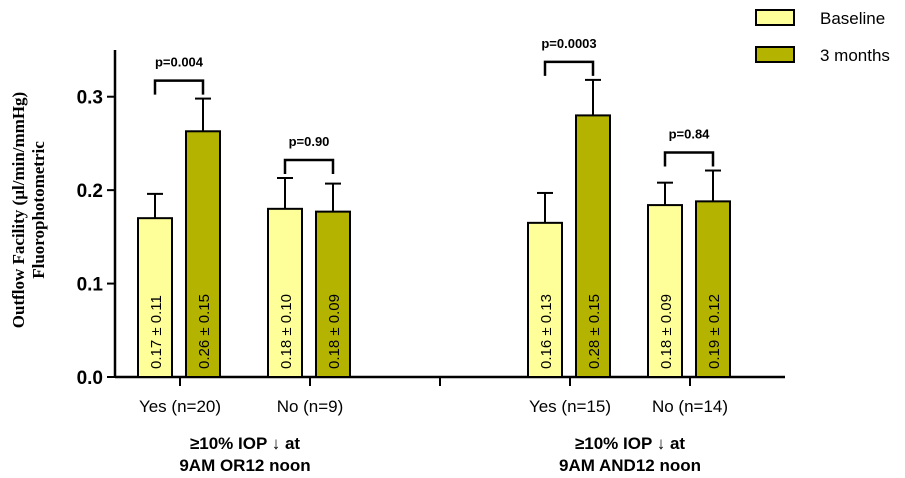 This screenshot has width=905, height=478. What do you see at coordinates (310, 406) in the screenshot?
I see `x-category-label: No (n=9)` at bounding box center [310, 406].